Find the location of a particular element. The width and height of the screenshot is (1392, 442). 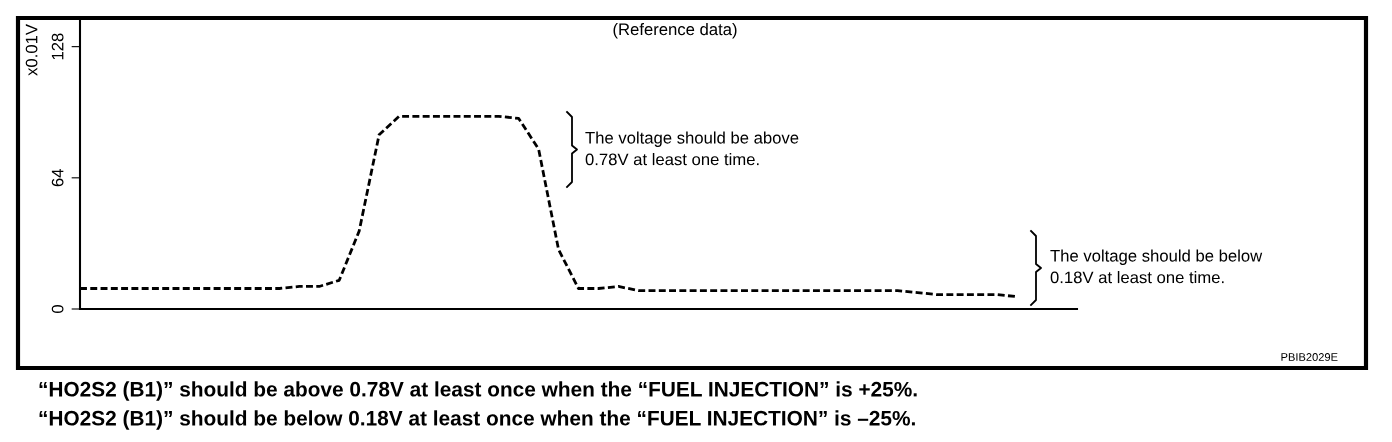

annotation: The voltage should be below 0.18V at least one time. is located at coordinates (1156, 266).